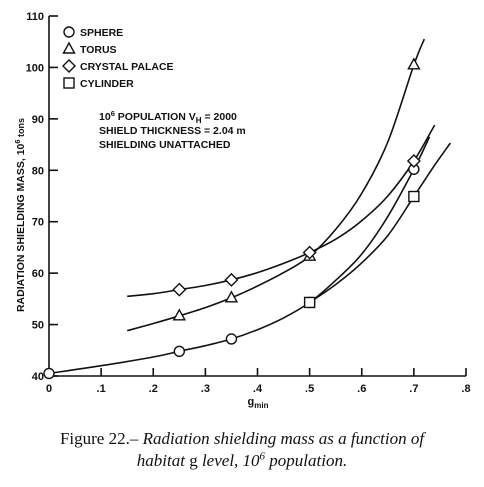 This screenshot has height=487, width=484. What do you see at coordinates (38, 274) in the screenshot?
I see `y-tick-label: 60` at bounding box center [38, 274].